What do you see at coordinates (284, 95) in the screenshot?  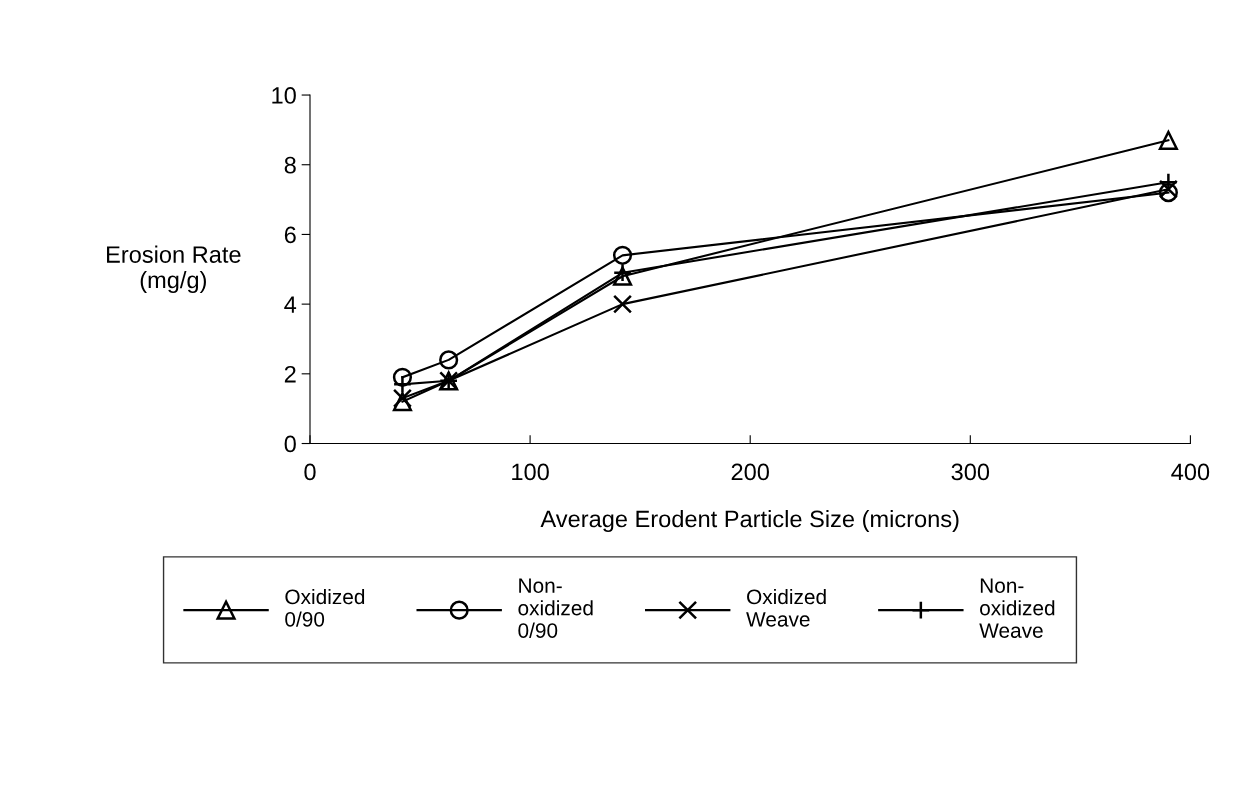 I see `y-tick-label: 10` at bounding box center [284, 95].